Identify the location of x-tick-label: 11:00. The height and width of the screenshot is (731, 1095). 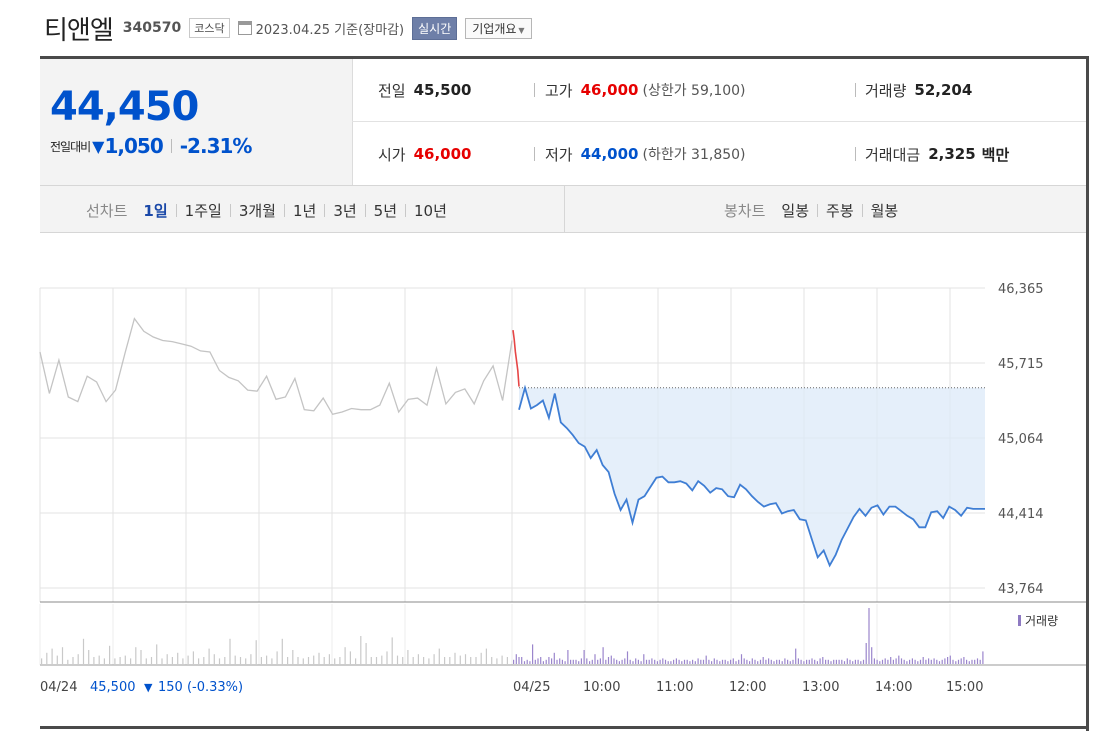
(674, 687).